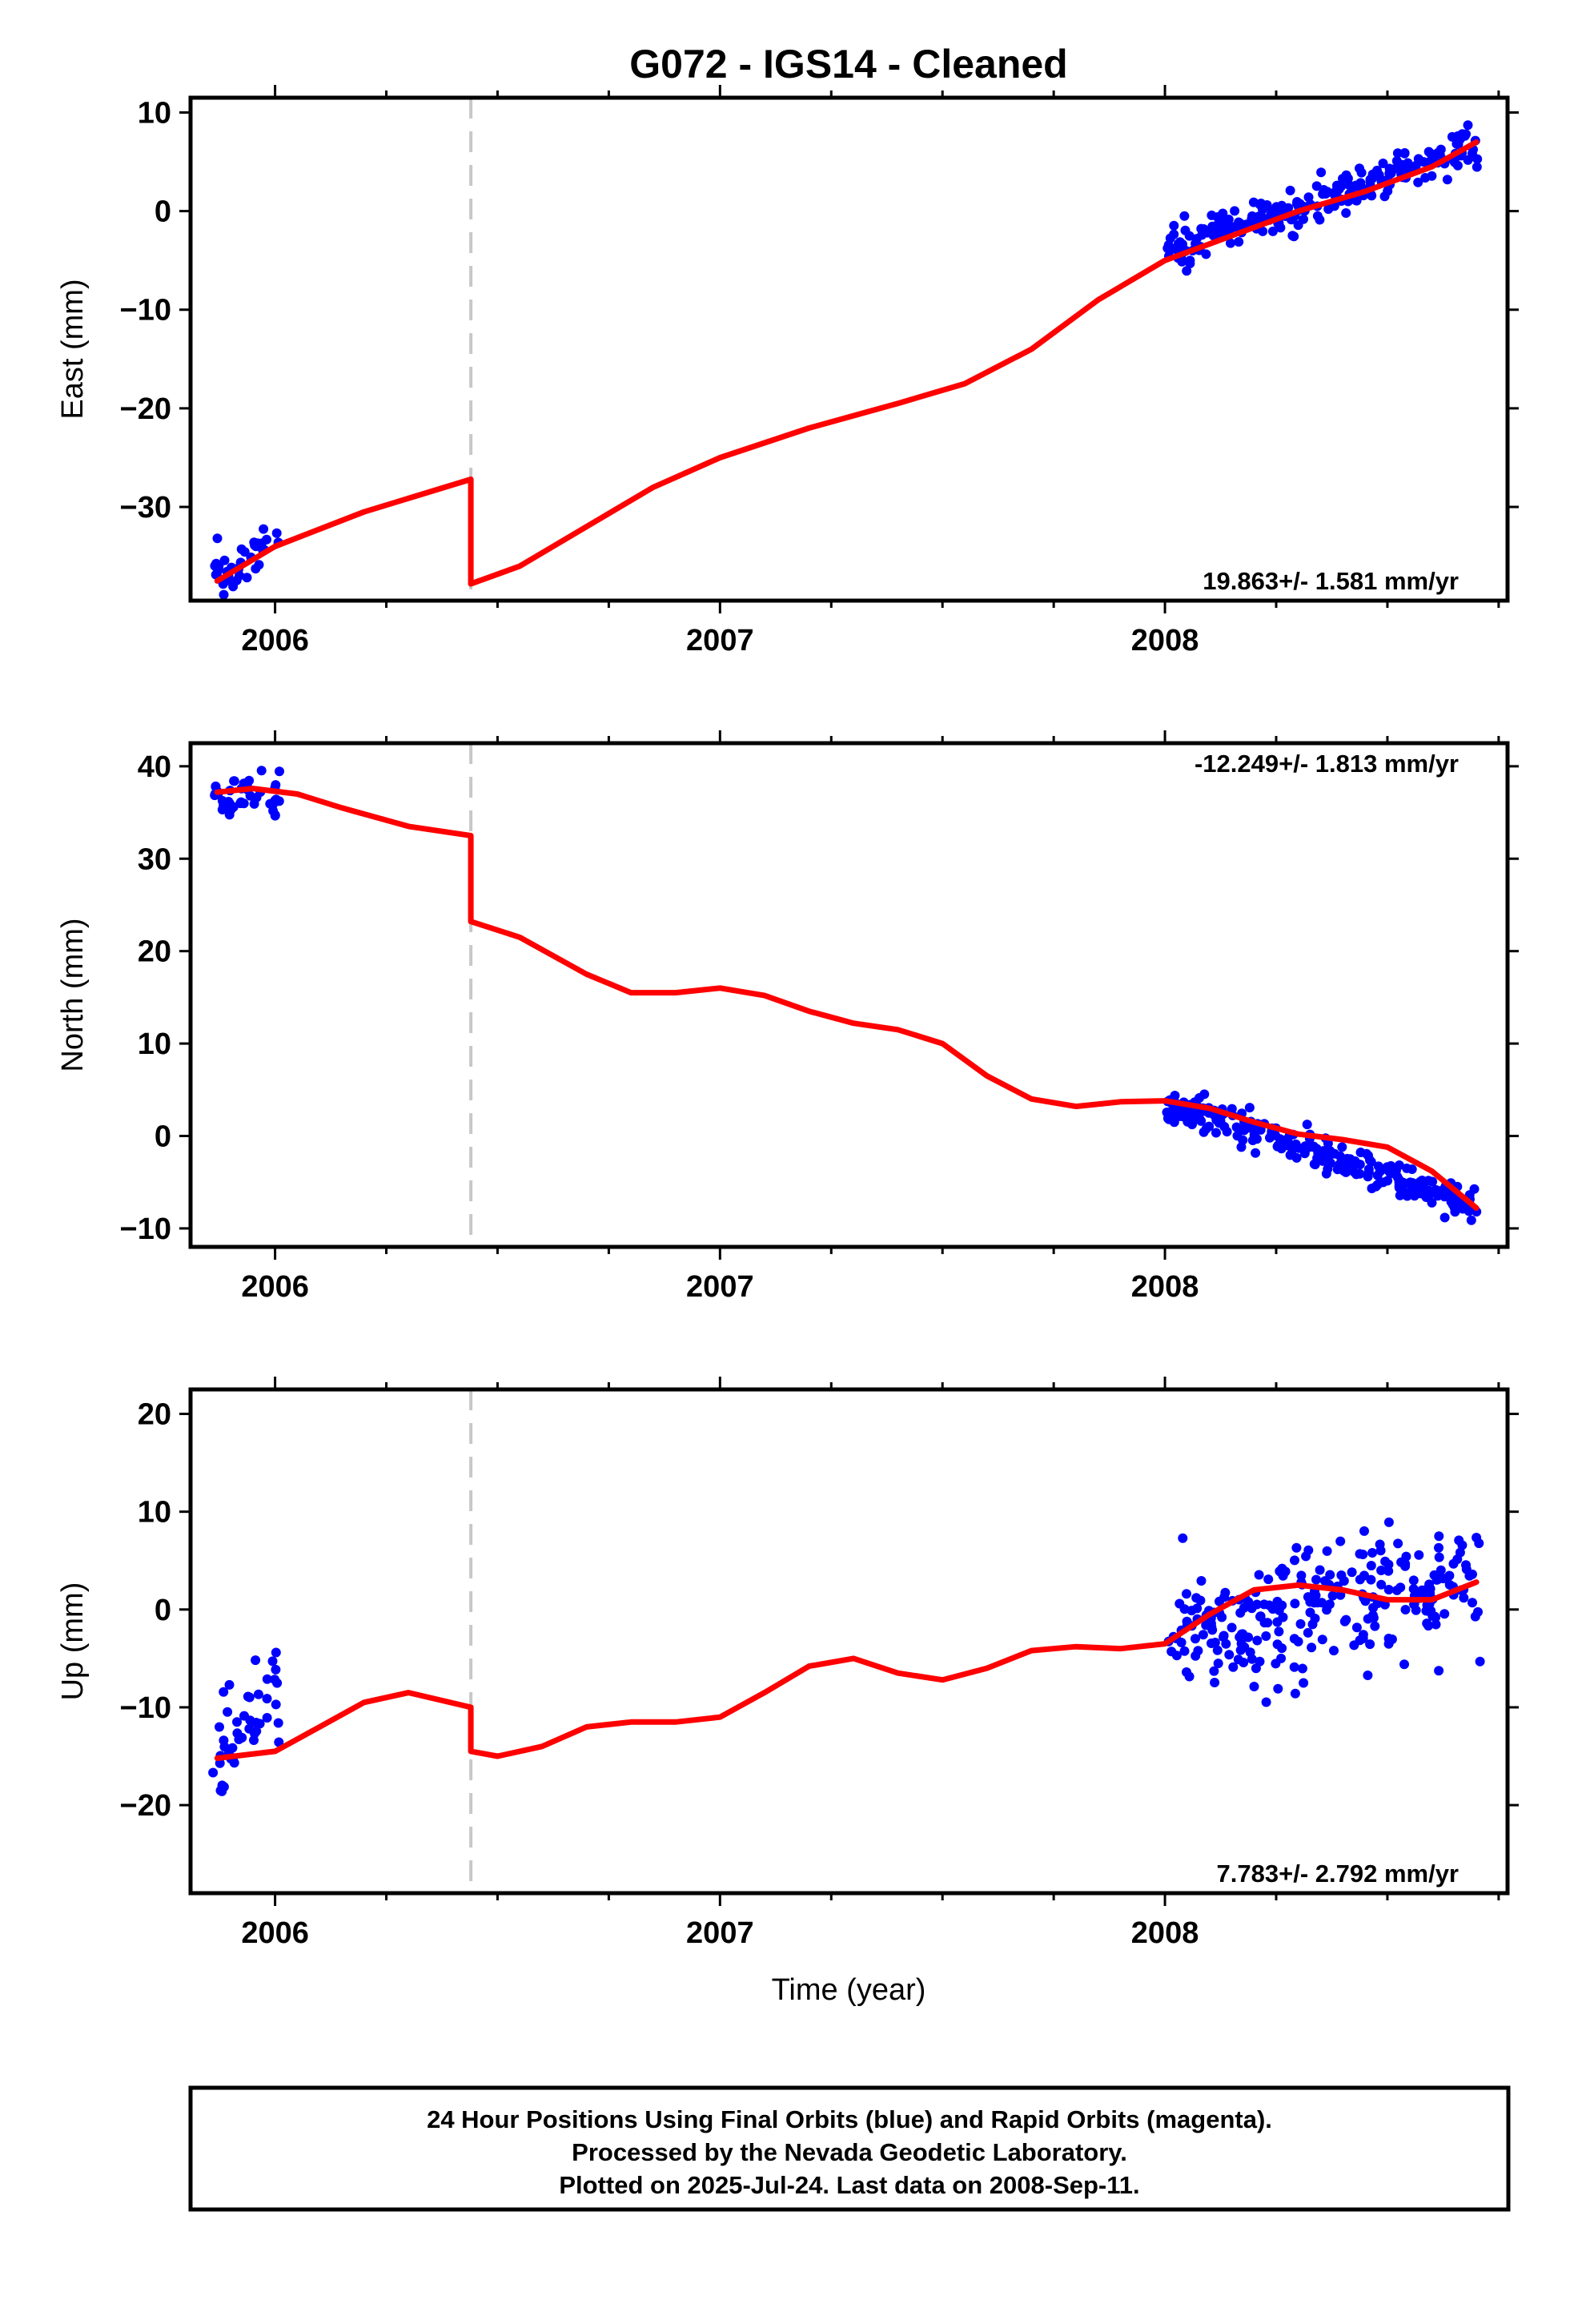  What do you see at coordinates (73, 349) in the screenshot?
I see `east-y-axis-label: East (mm)` at bounding box center [73, 349].